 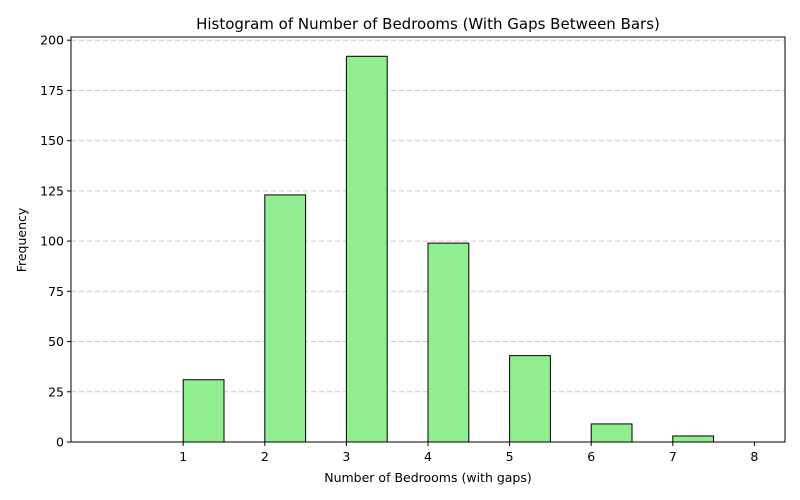 I want to click on x-tick-label: 5, so click(x=510, y=456).